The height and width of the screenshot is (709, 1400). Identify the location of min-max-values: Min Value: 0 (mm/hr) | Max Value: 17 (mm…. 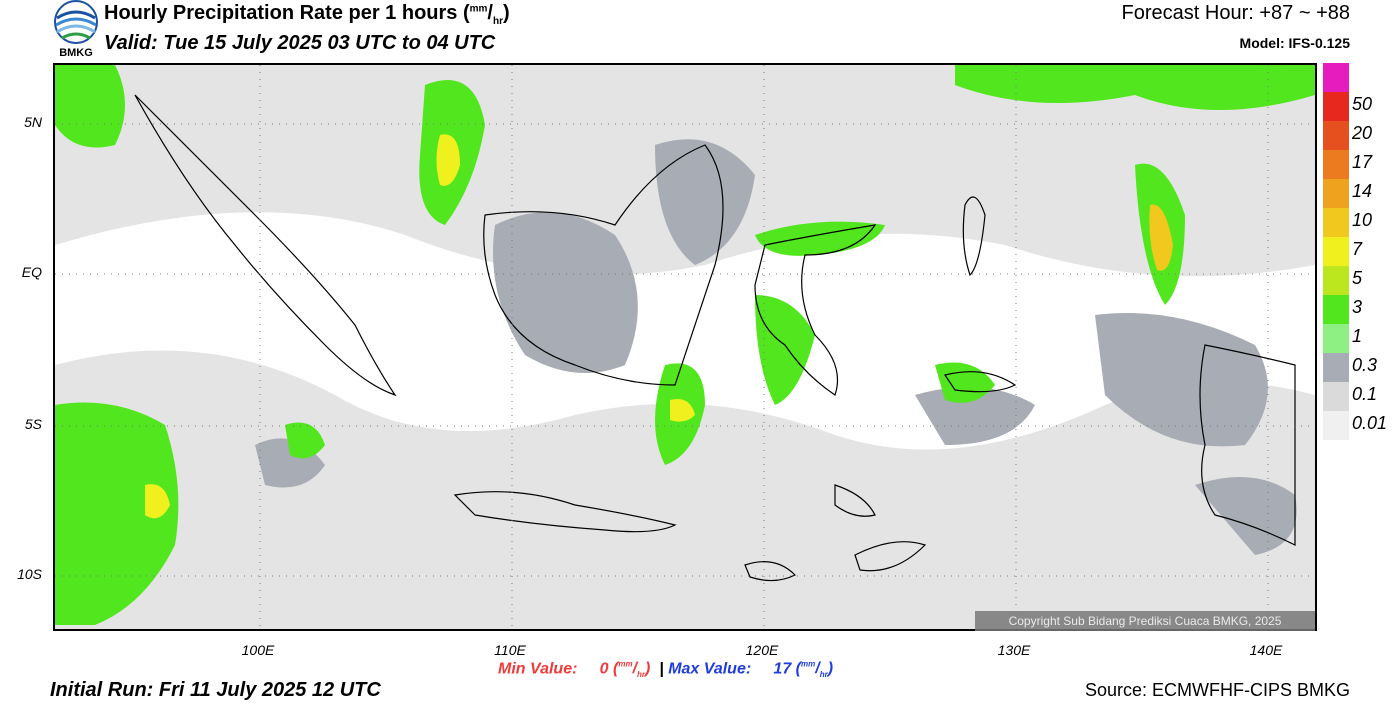
(666, 670).